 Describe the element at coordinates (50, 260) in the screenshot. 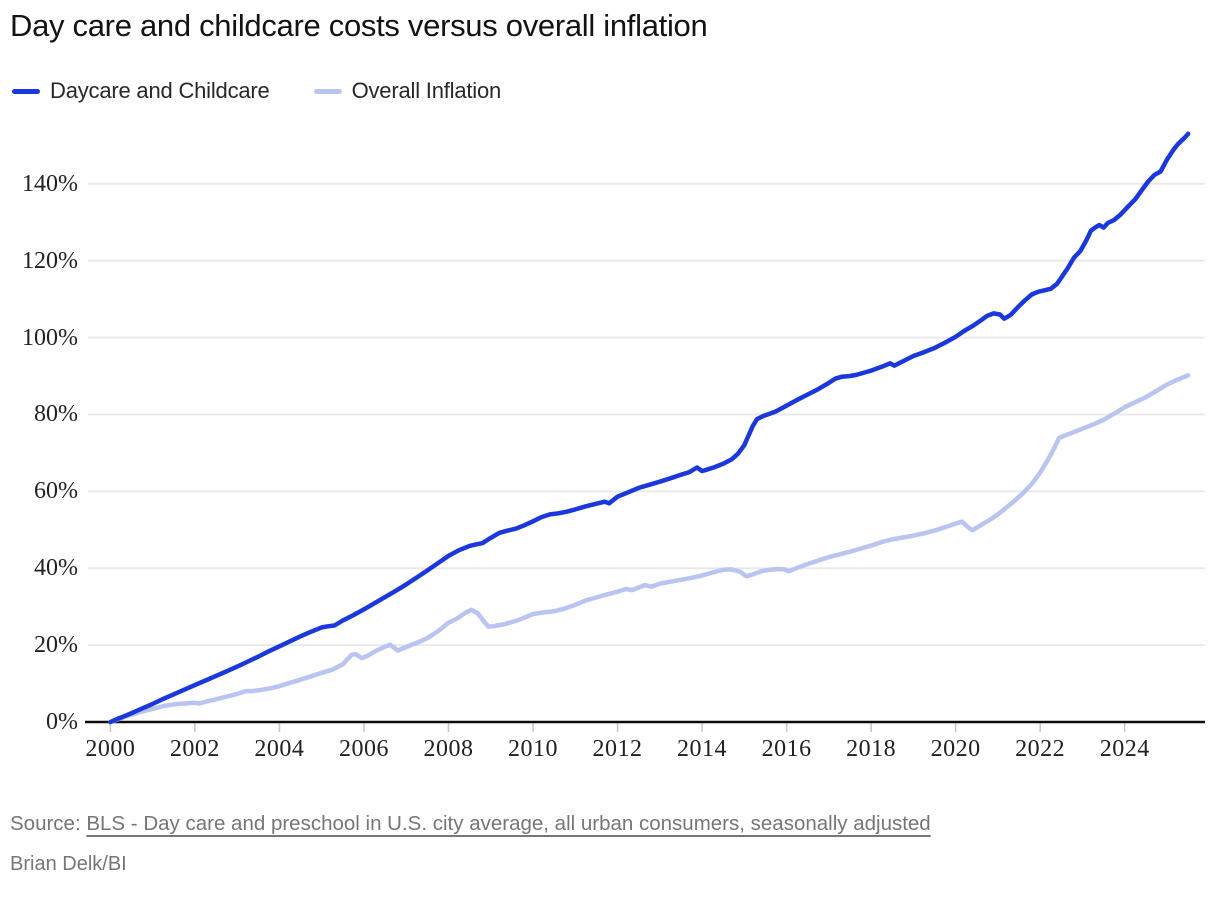

I see `y-tick-label: 120%` at that location.